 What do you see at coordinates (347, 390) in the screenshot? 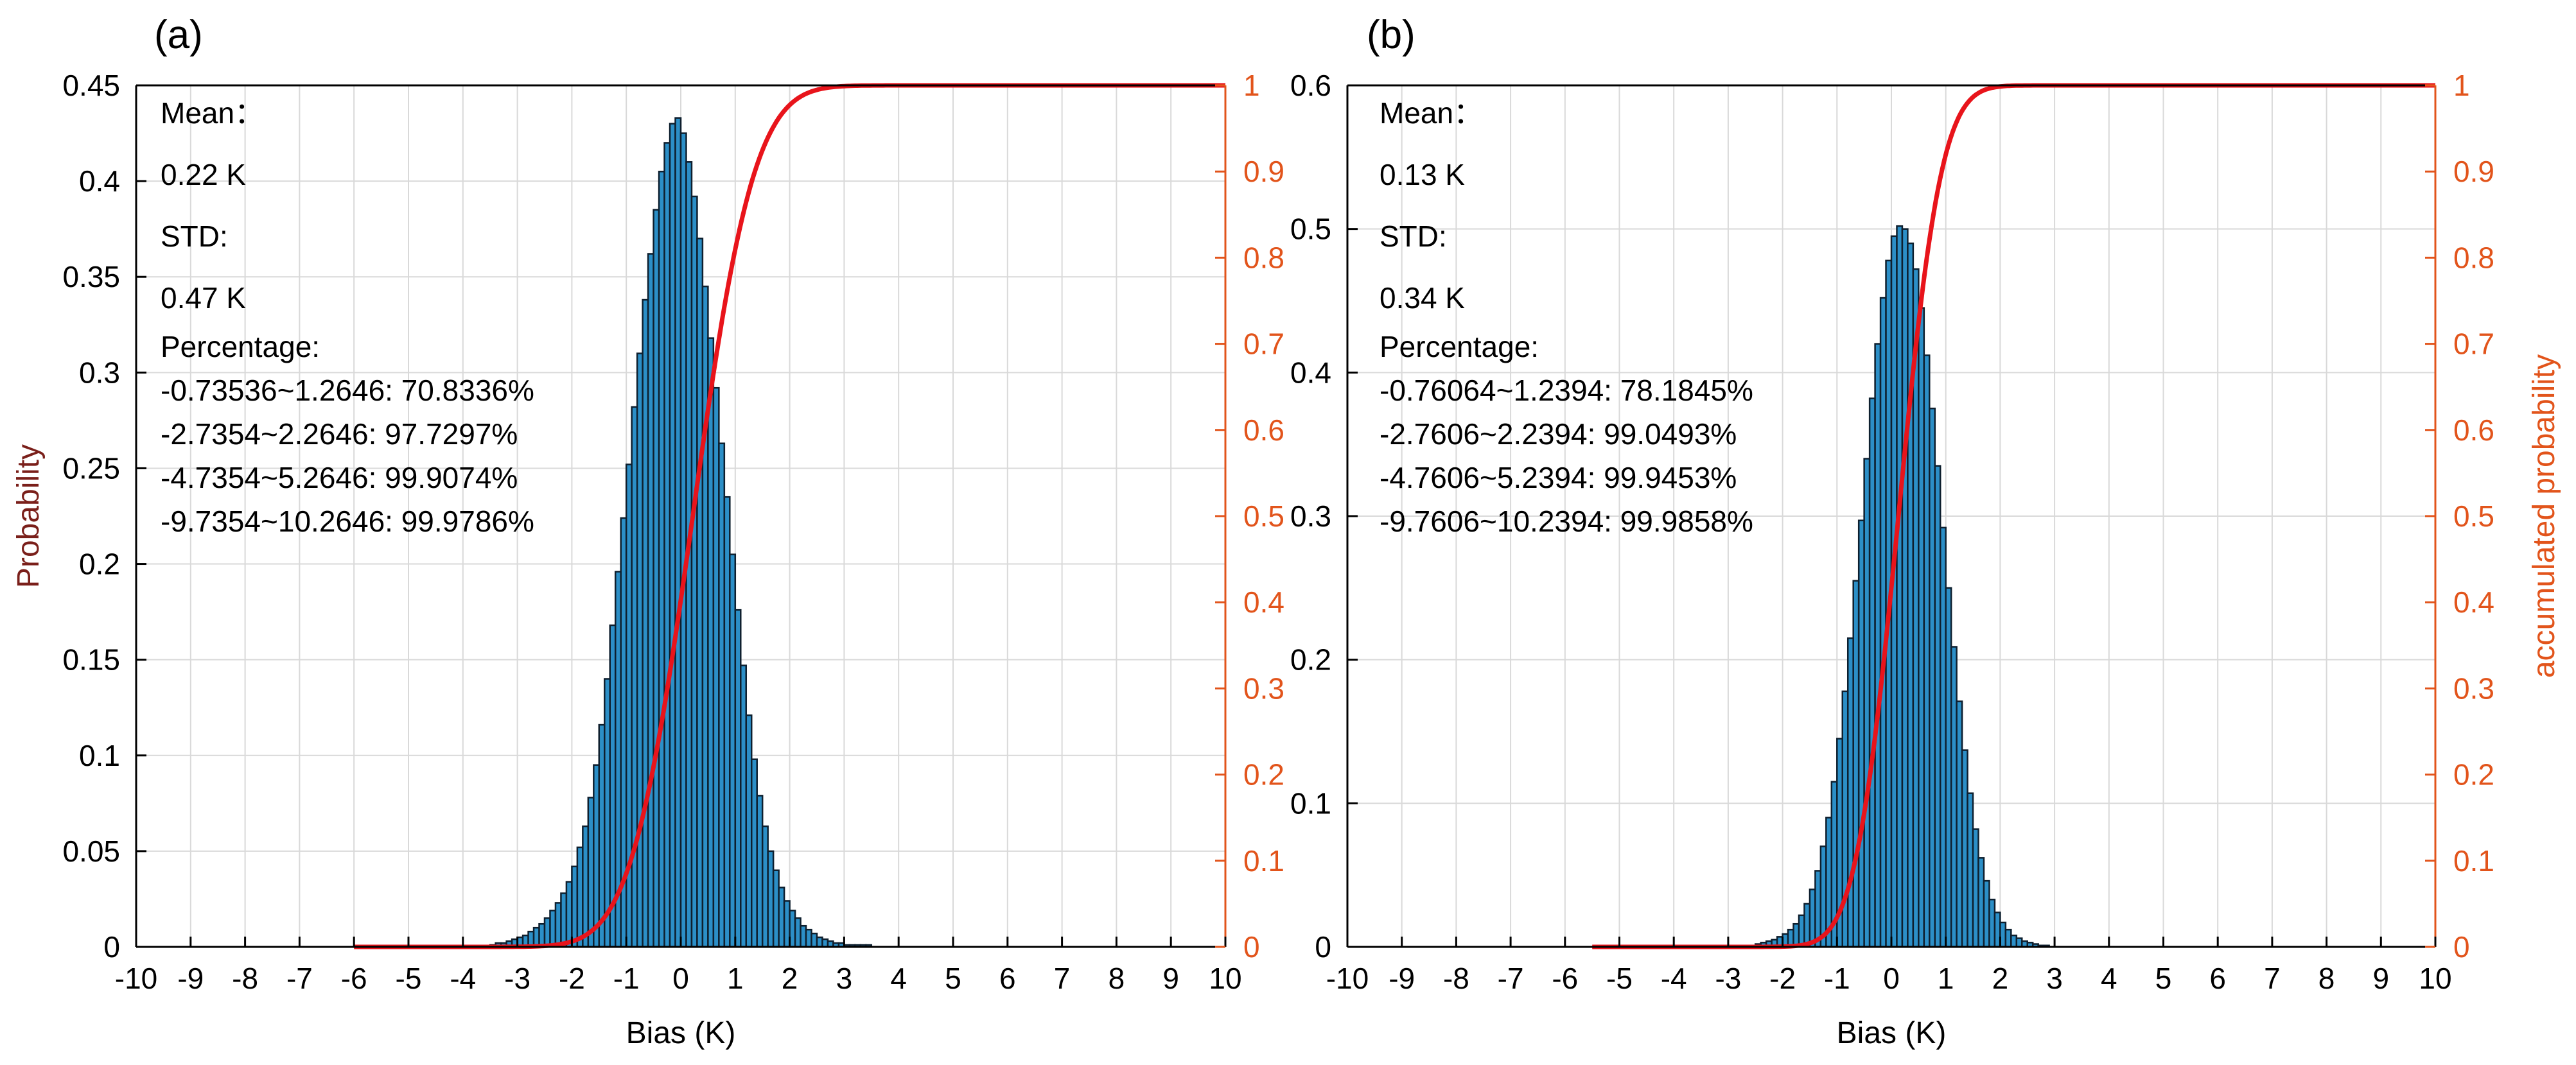
I see `stats-line: -0.73536~1.2646: 70.8336%` at bounding box center [347, 390].